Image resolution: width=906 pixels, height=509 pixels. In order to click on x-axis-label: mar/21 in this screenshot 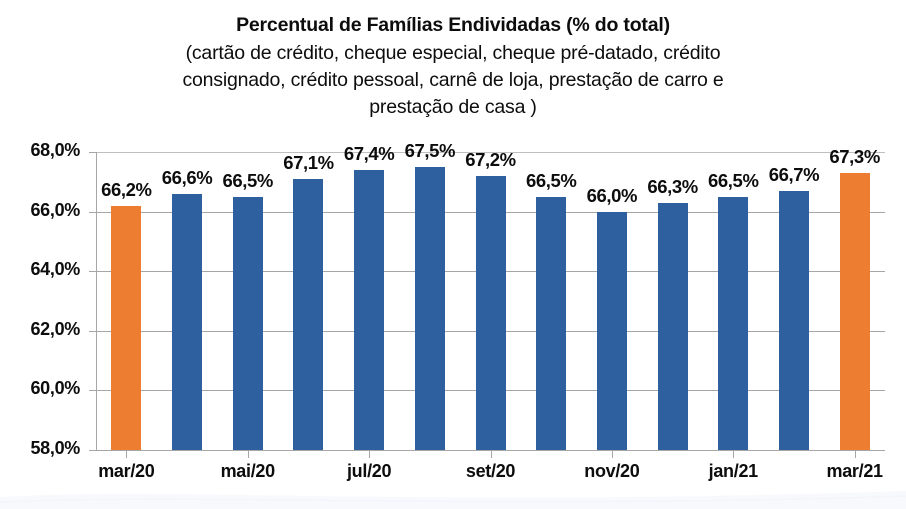, I will do `click(855, 471)`.